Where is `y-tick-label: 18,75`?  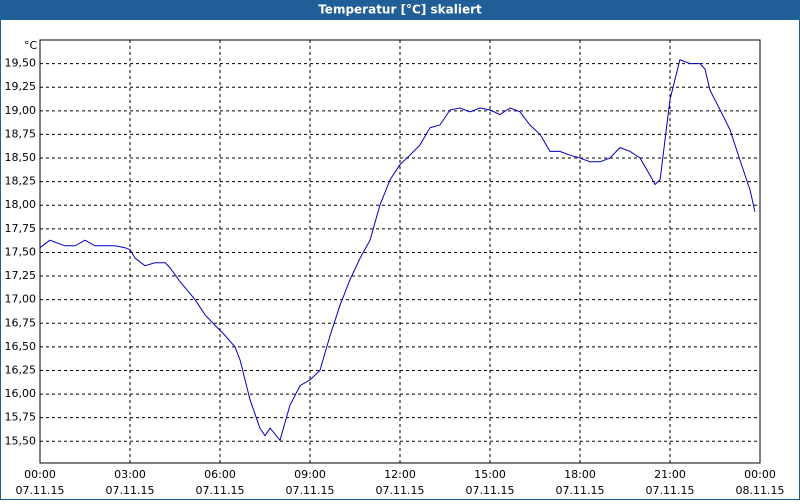
y-tick-label: 18,75 is located at coordinates (21, 133).